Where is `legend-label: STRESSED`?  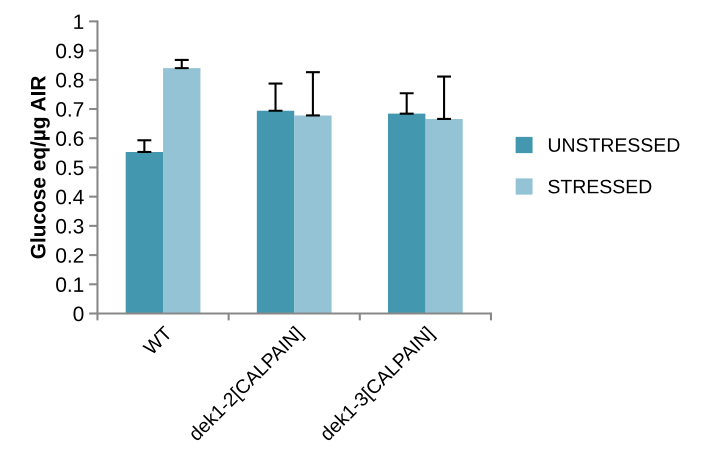
legend-label: STRESSED is located at coordinates (600, 187).